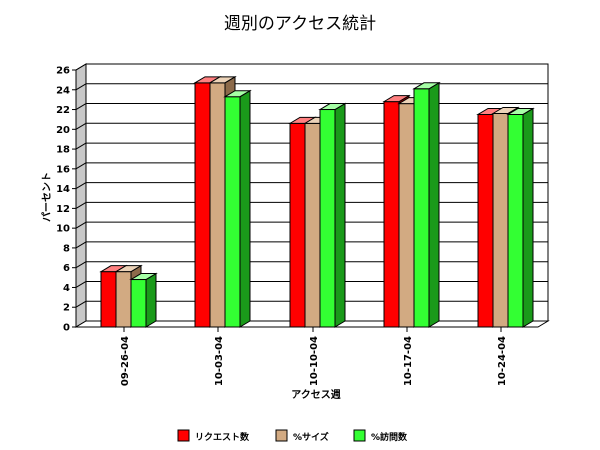 This screenshot has height=450, width=600. What do you see at coordinates (63, 71) in the screenshot?
I see `y-tick-label: 26` at bounding box center [63, 71].